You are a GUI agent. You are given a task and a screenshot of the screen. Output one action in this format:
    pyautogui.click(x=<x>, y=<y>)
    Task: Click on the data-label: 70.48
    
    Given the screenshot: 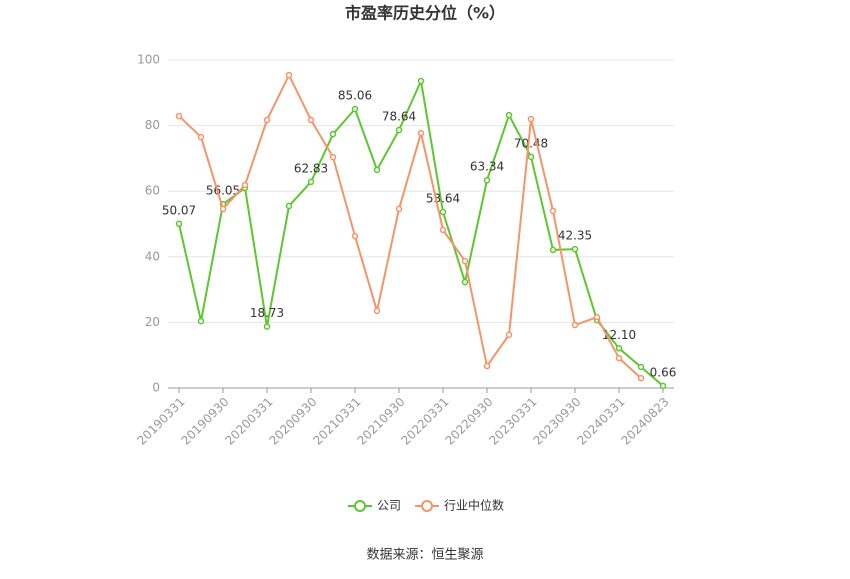 What is the action you would take?
    pyautogui.click(x=531, y=143)
    